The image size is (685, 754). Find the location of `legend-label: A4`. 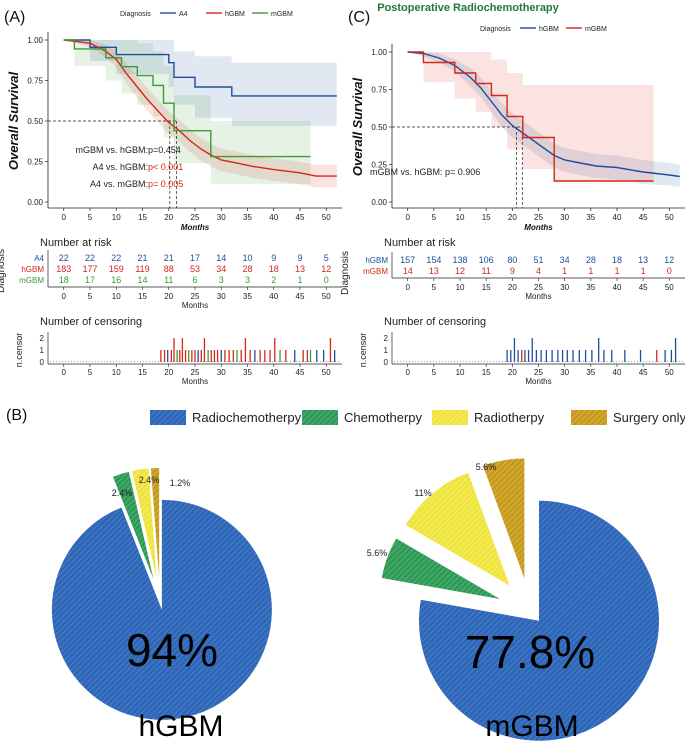

legend-label: A4 is located at coordinates (183, 14).